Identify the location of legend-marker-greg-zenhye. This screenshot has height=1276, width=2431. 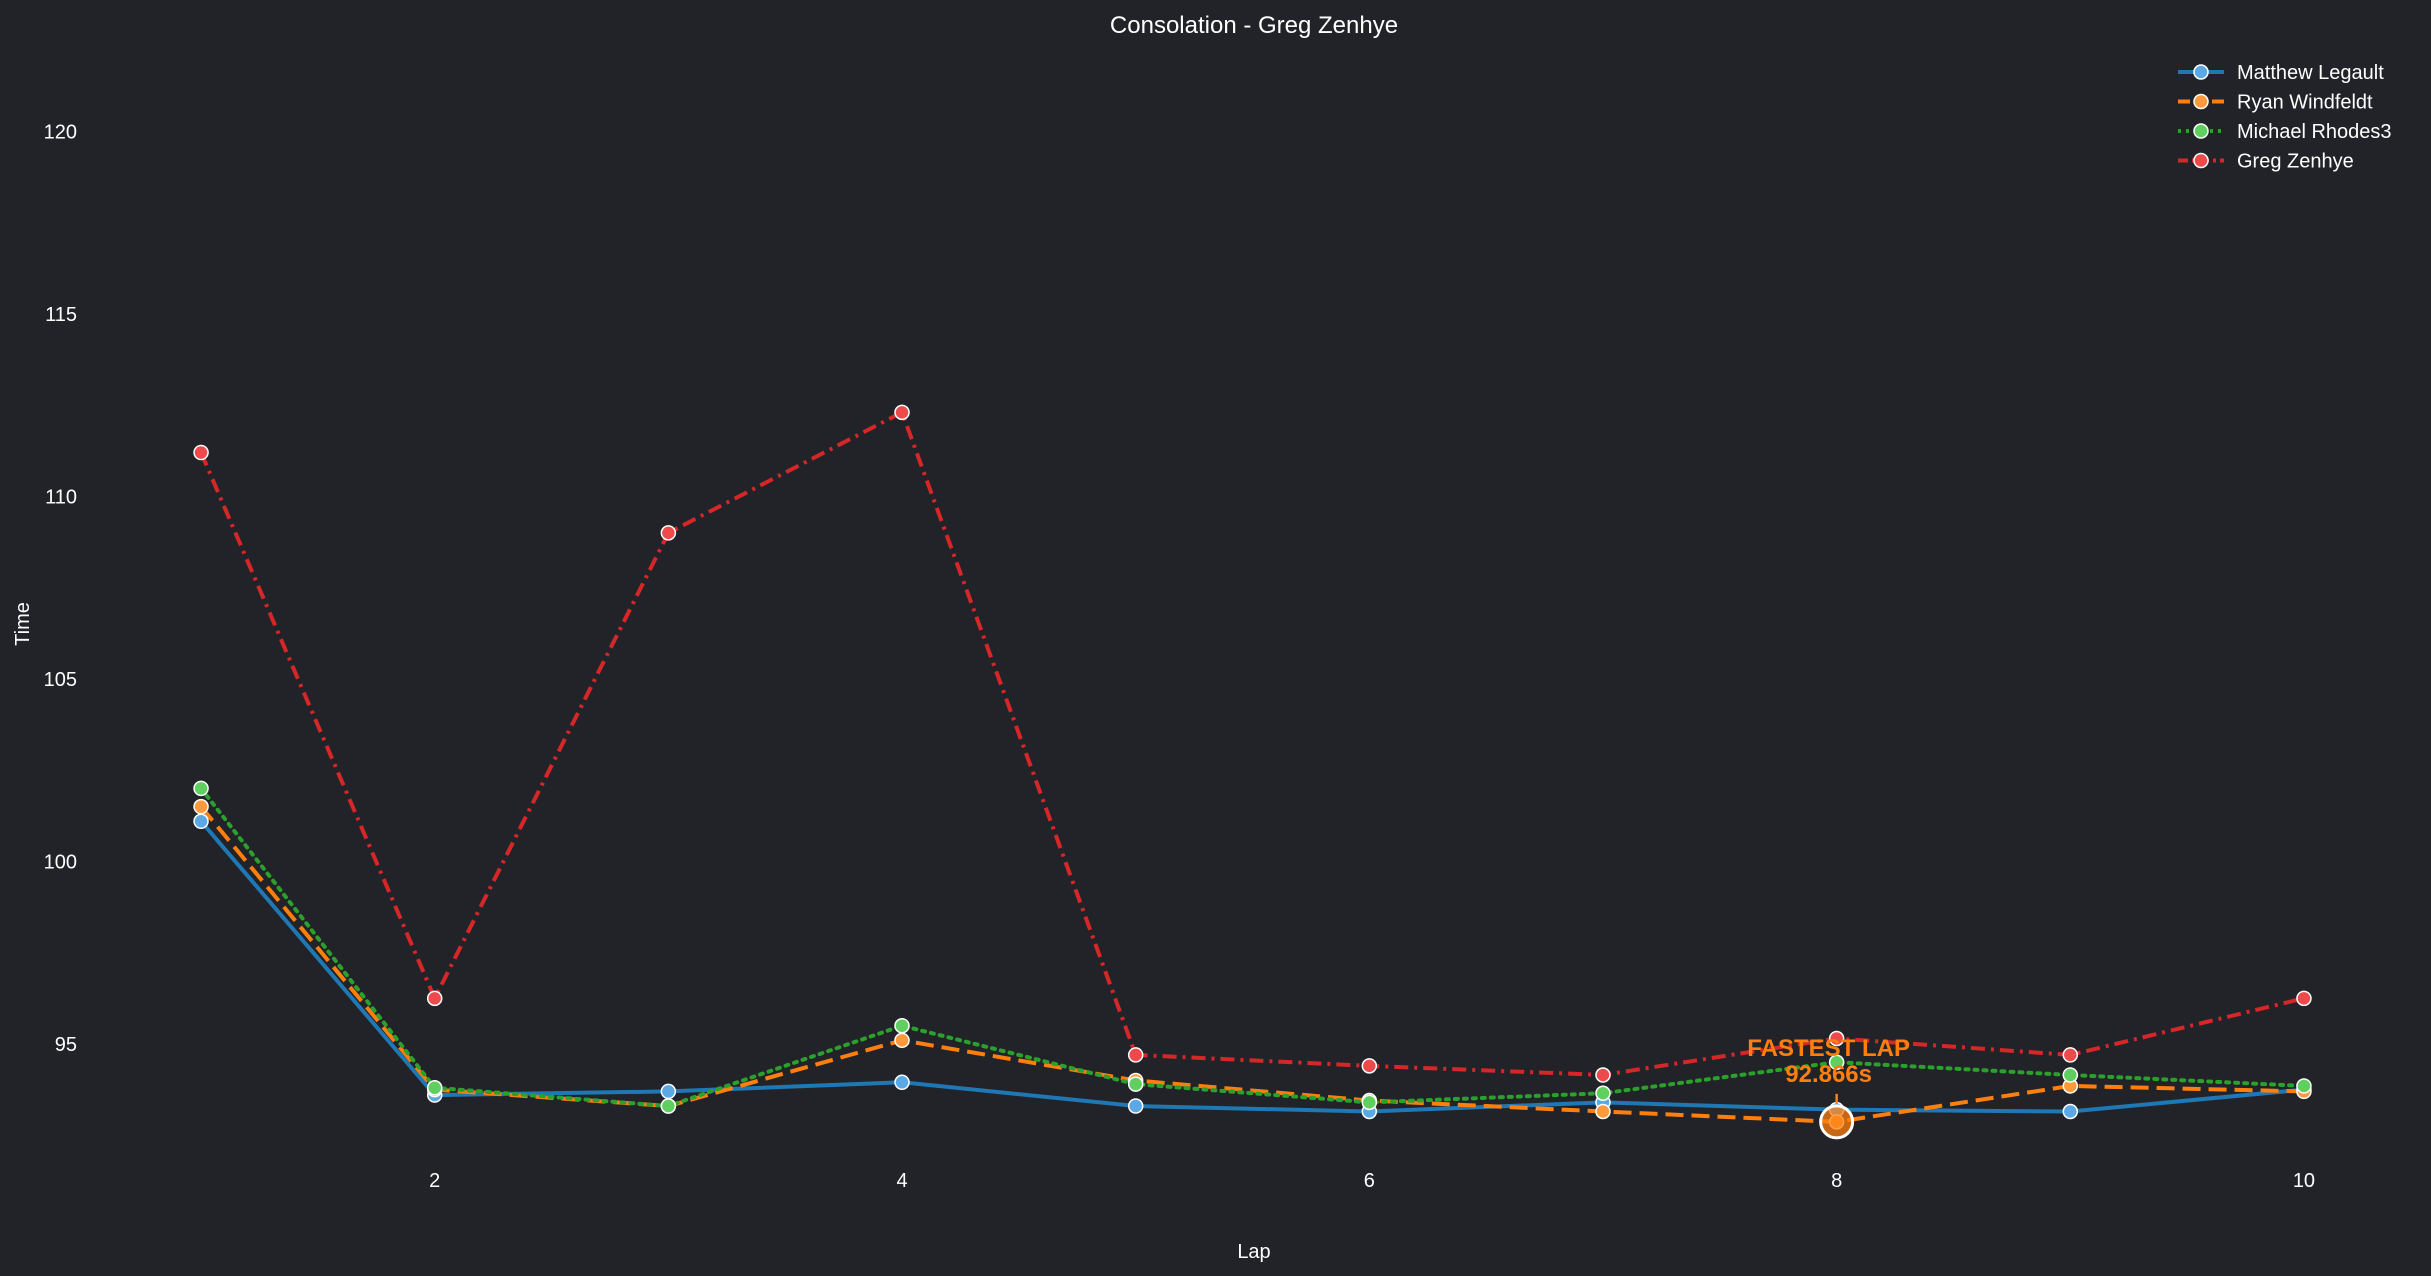
(2201, 160).